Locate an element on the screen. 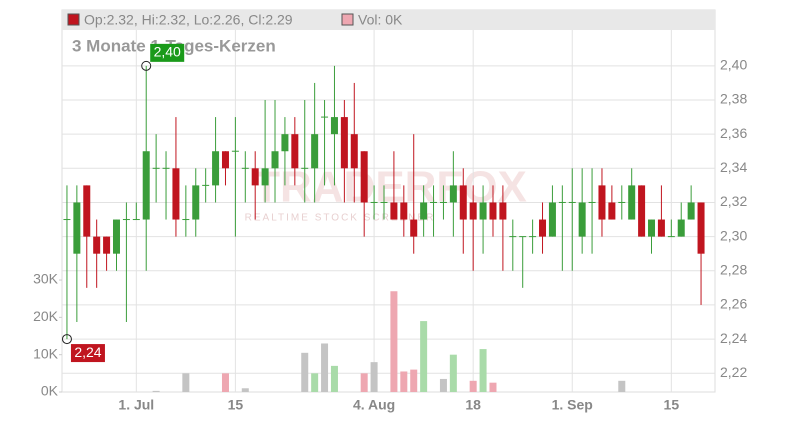 This screenshot has height=425, width=800. annotation-label: 2,40 is located at coordinates (167, 52).